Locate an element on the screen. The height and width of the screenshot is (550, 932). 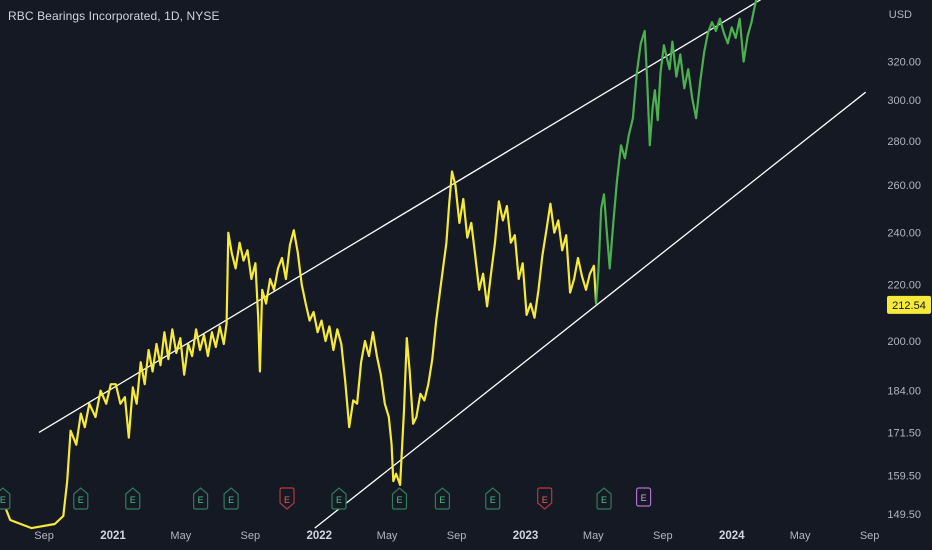
earnings-marker-3: E is located at coordinates (133, 498).